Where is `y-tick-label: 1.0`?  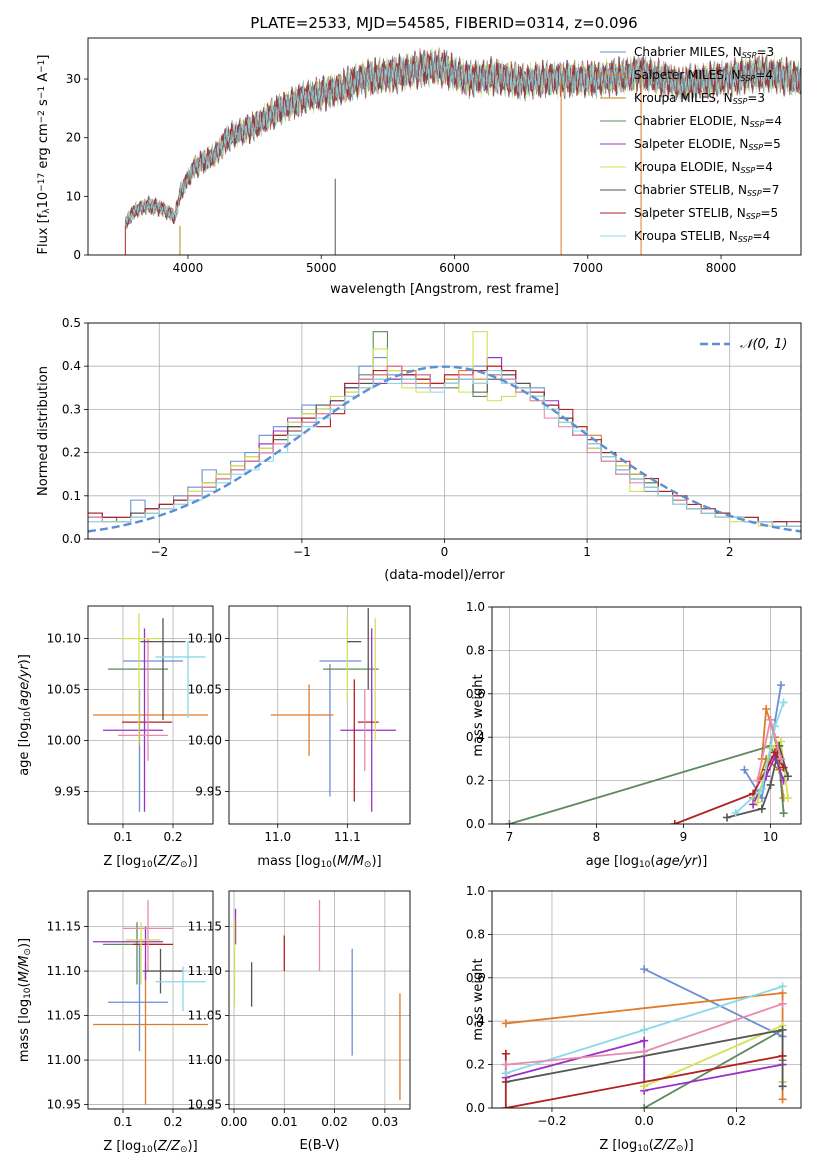
y-tick-label: 1.0 is located at coordinates (475, 891).